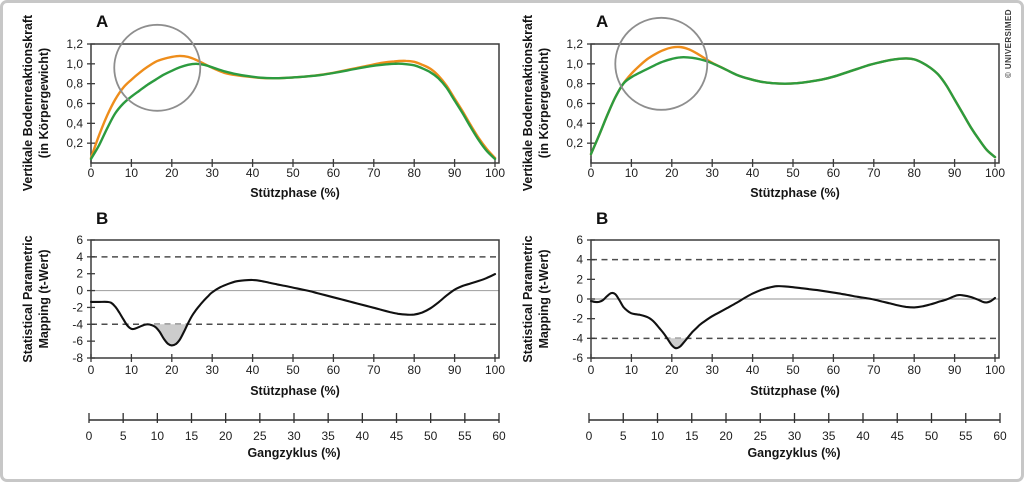  I want to click on right-grf-chart: 0 10 20 30 40 50 60 70 80 90 100 1,2 1,0 0,8 0,6 0,4 0,2, so click(785, 98).